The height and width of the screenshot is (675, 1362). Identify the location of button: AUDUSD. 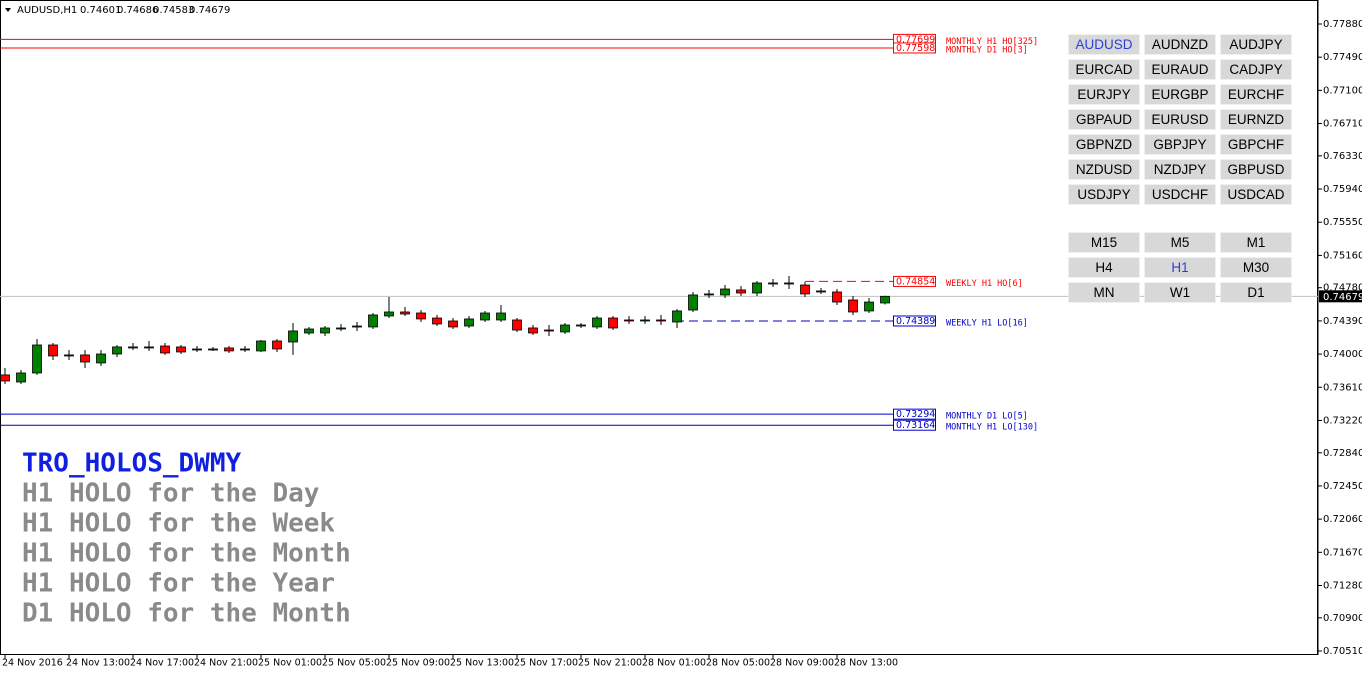
(1104, 44).